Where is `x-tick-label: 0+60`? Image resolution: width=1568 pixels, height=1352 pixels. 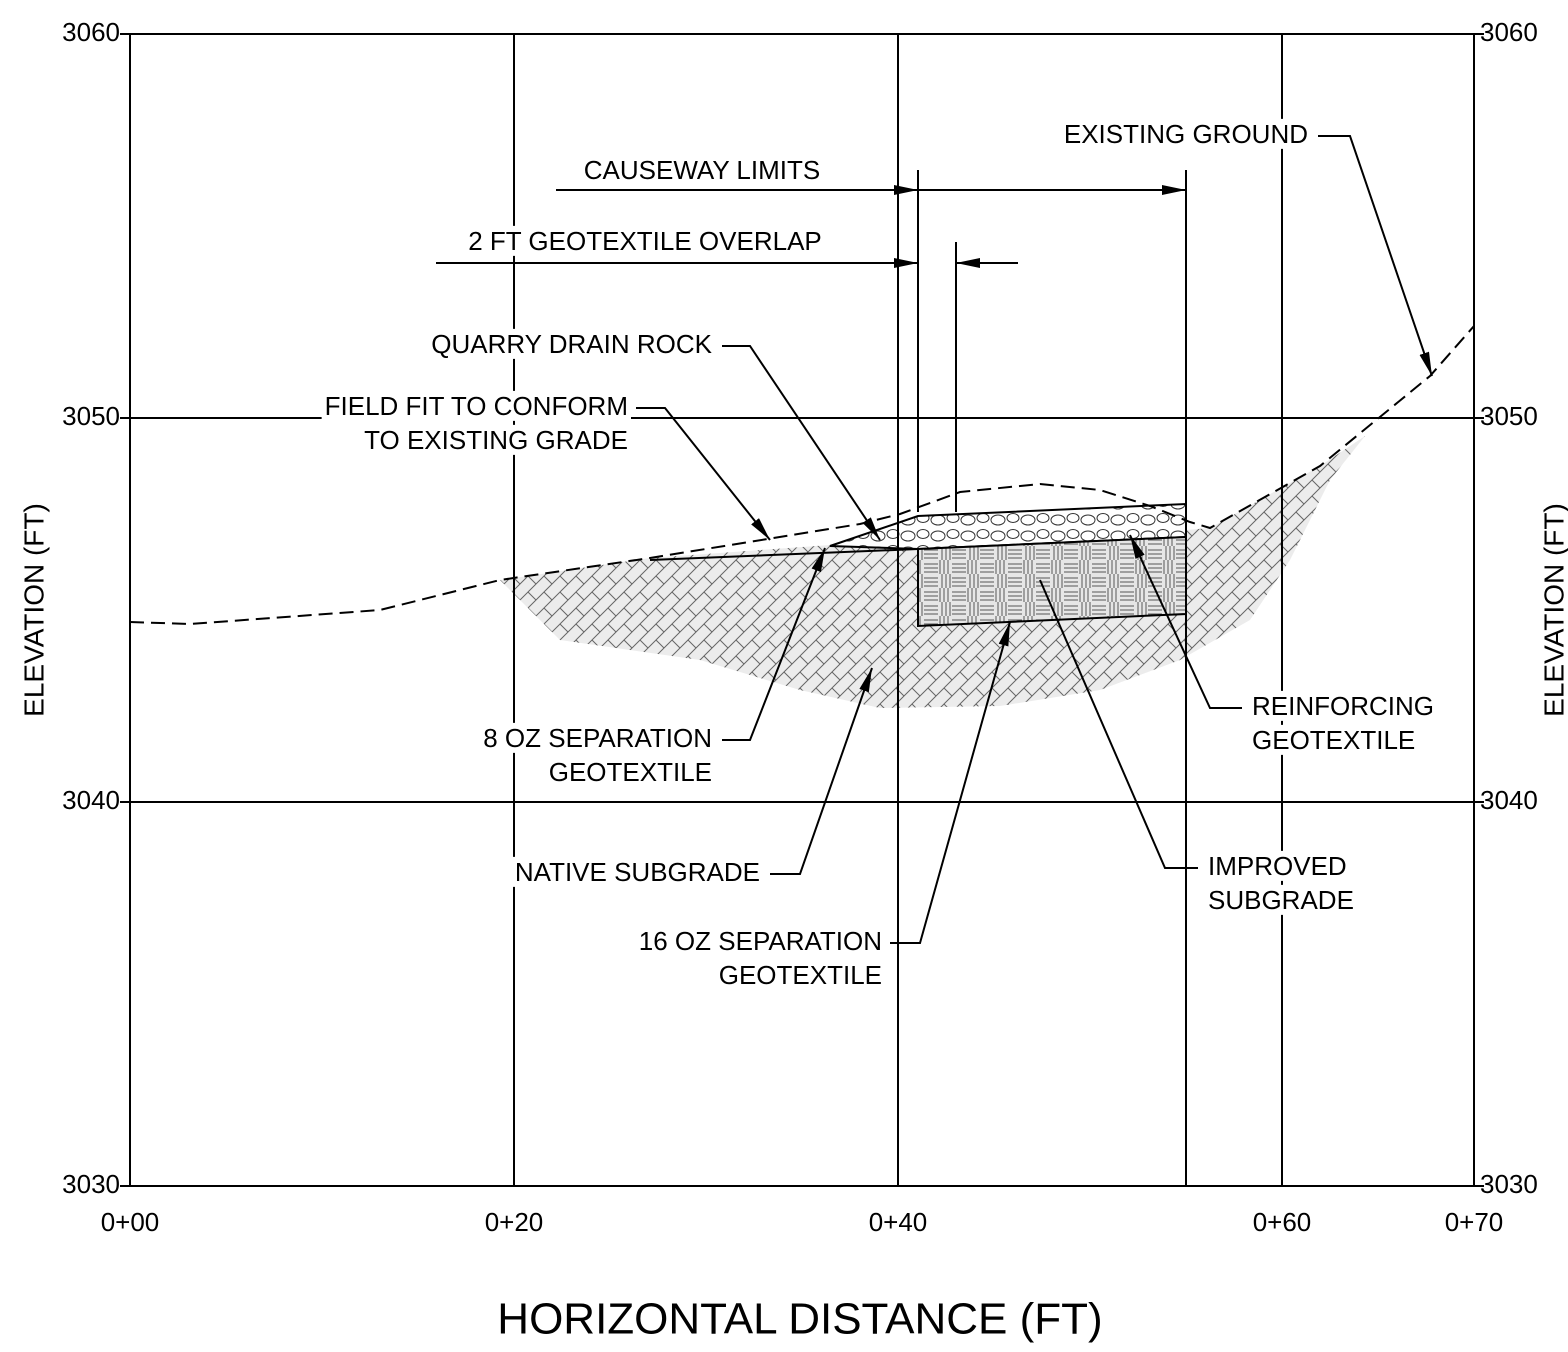 x-tick-label: 0+60 is located at coordinates (1282, 1222).